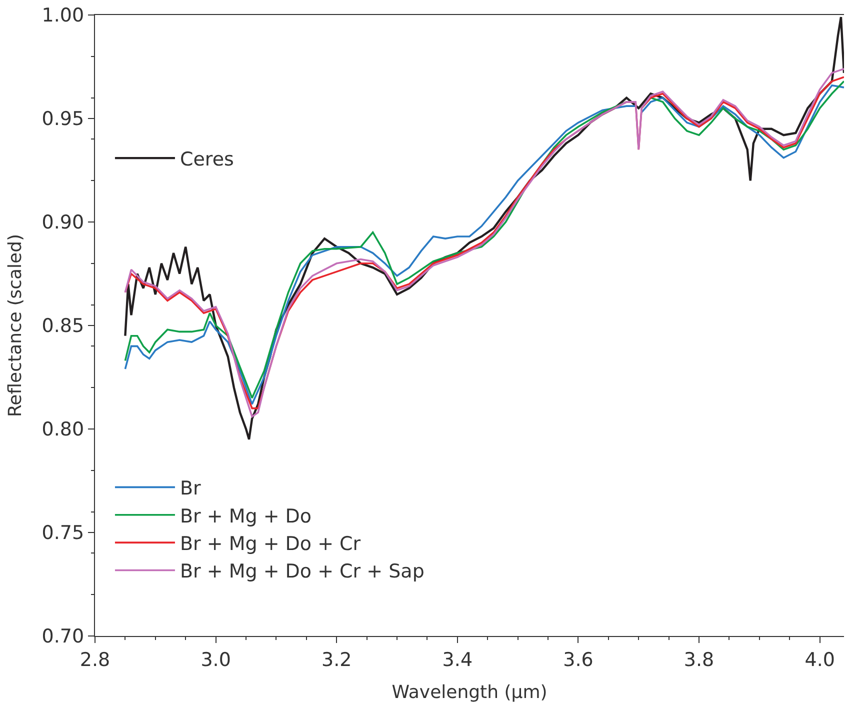  I want to click on legend-label: Br + Mg + Do, so click(246, 516).